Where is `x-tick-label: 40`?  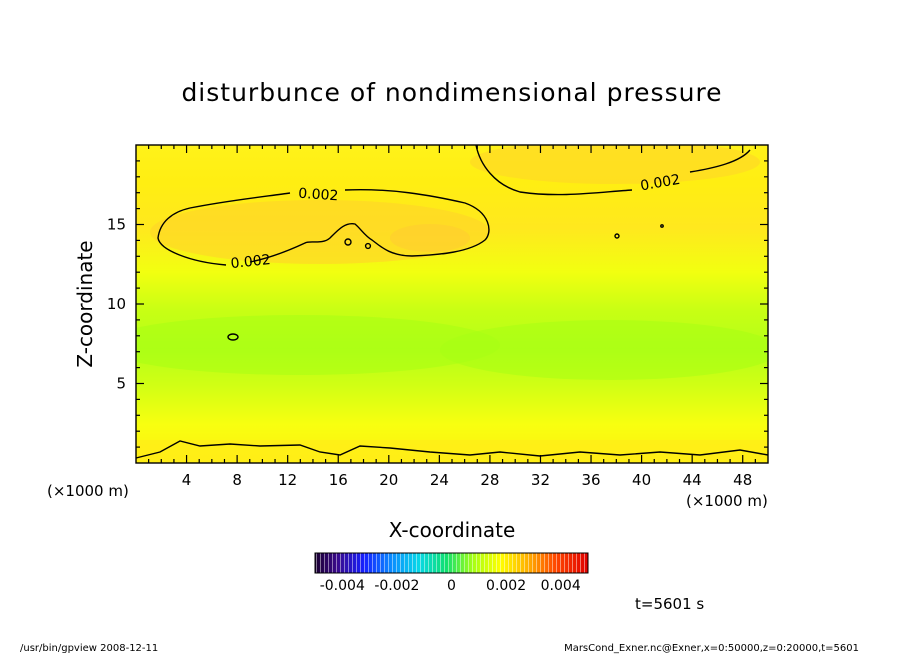
x-tick-label: 40 is located at coordinates (641, 480).